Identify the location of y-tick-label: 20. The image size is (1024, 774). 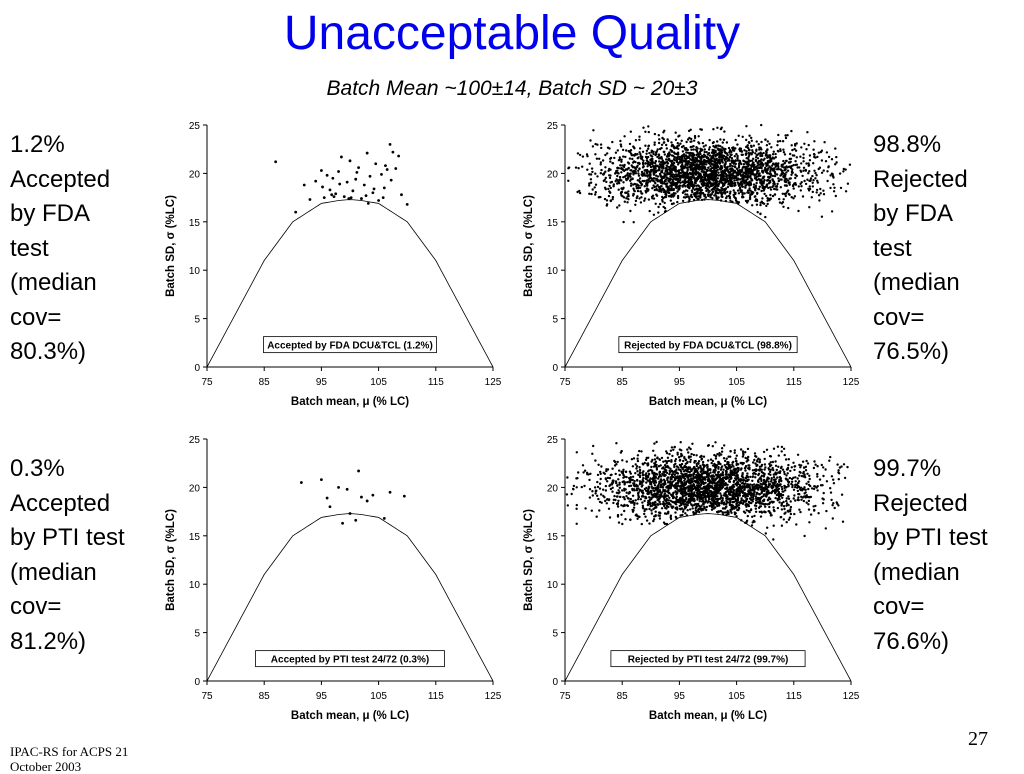
(553, 488).